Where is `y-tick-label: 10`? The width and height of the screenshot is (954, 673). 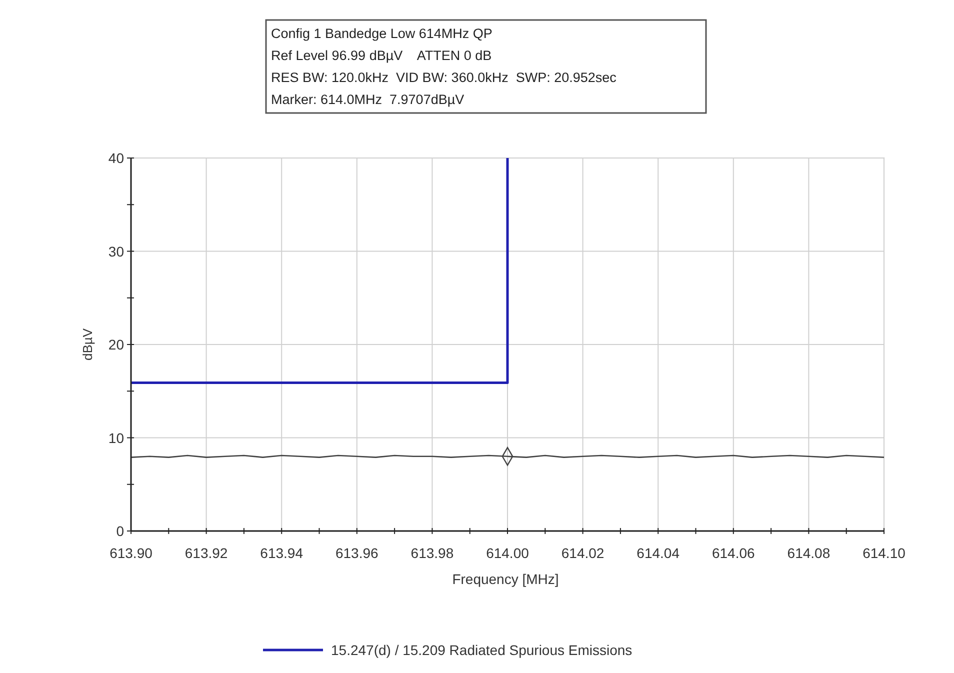 y-tick-label: 10 is located at coordinates (116, 438).